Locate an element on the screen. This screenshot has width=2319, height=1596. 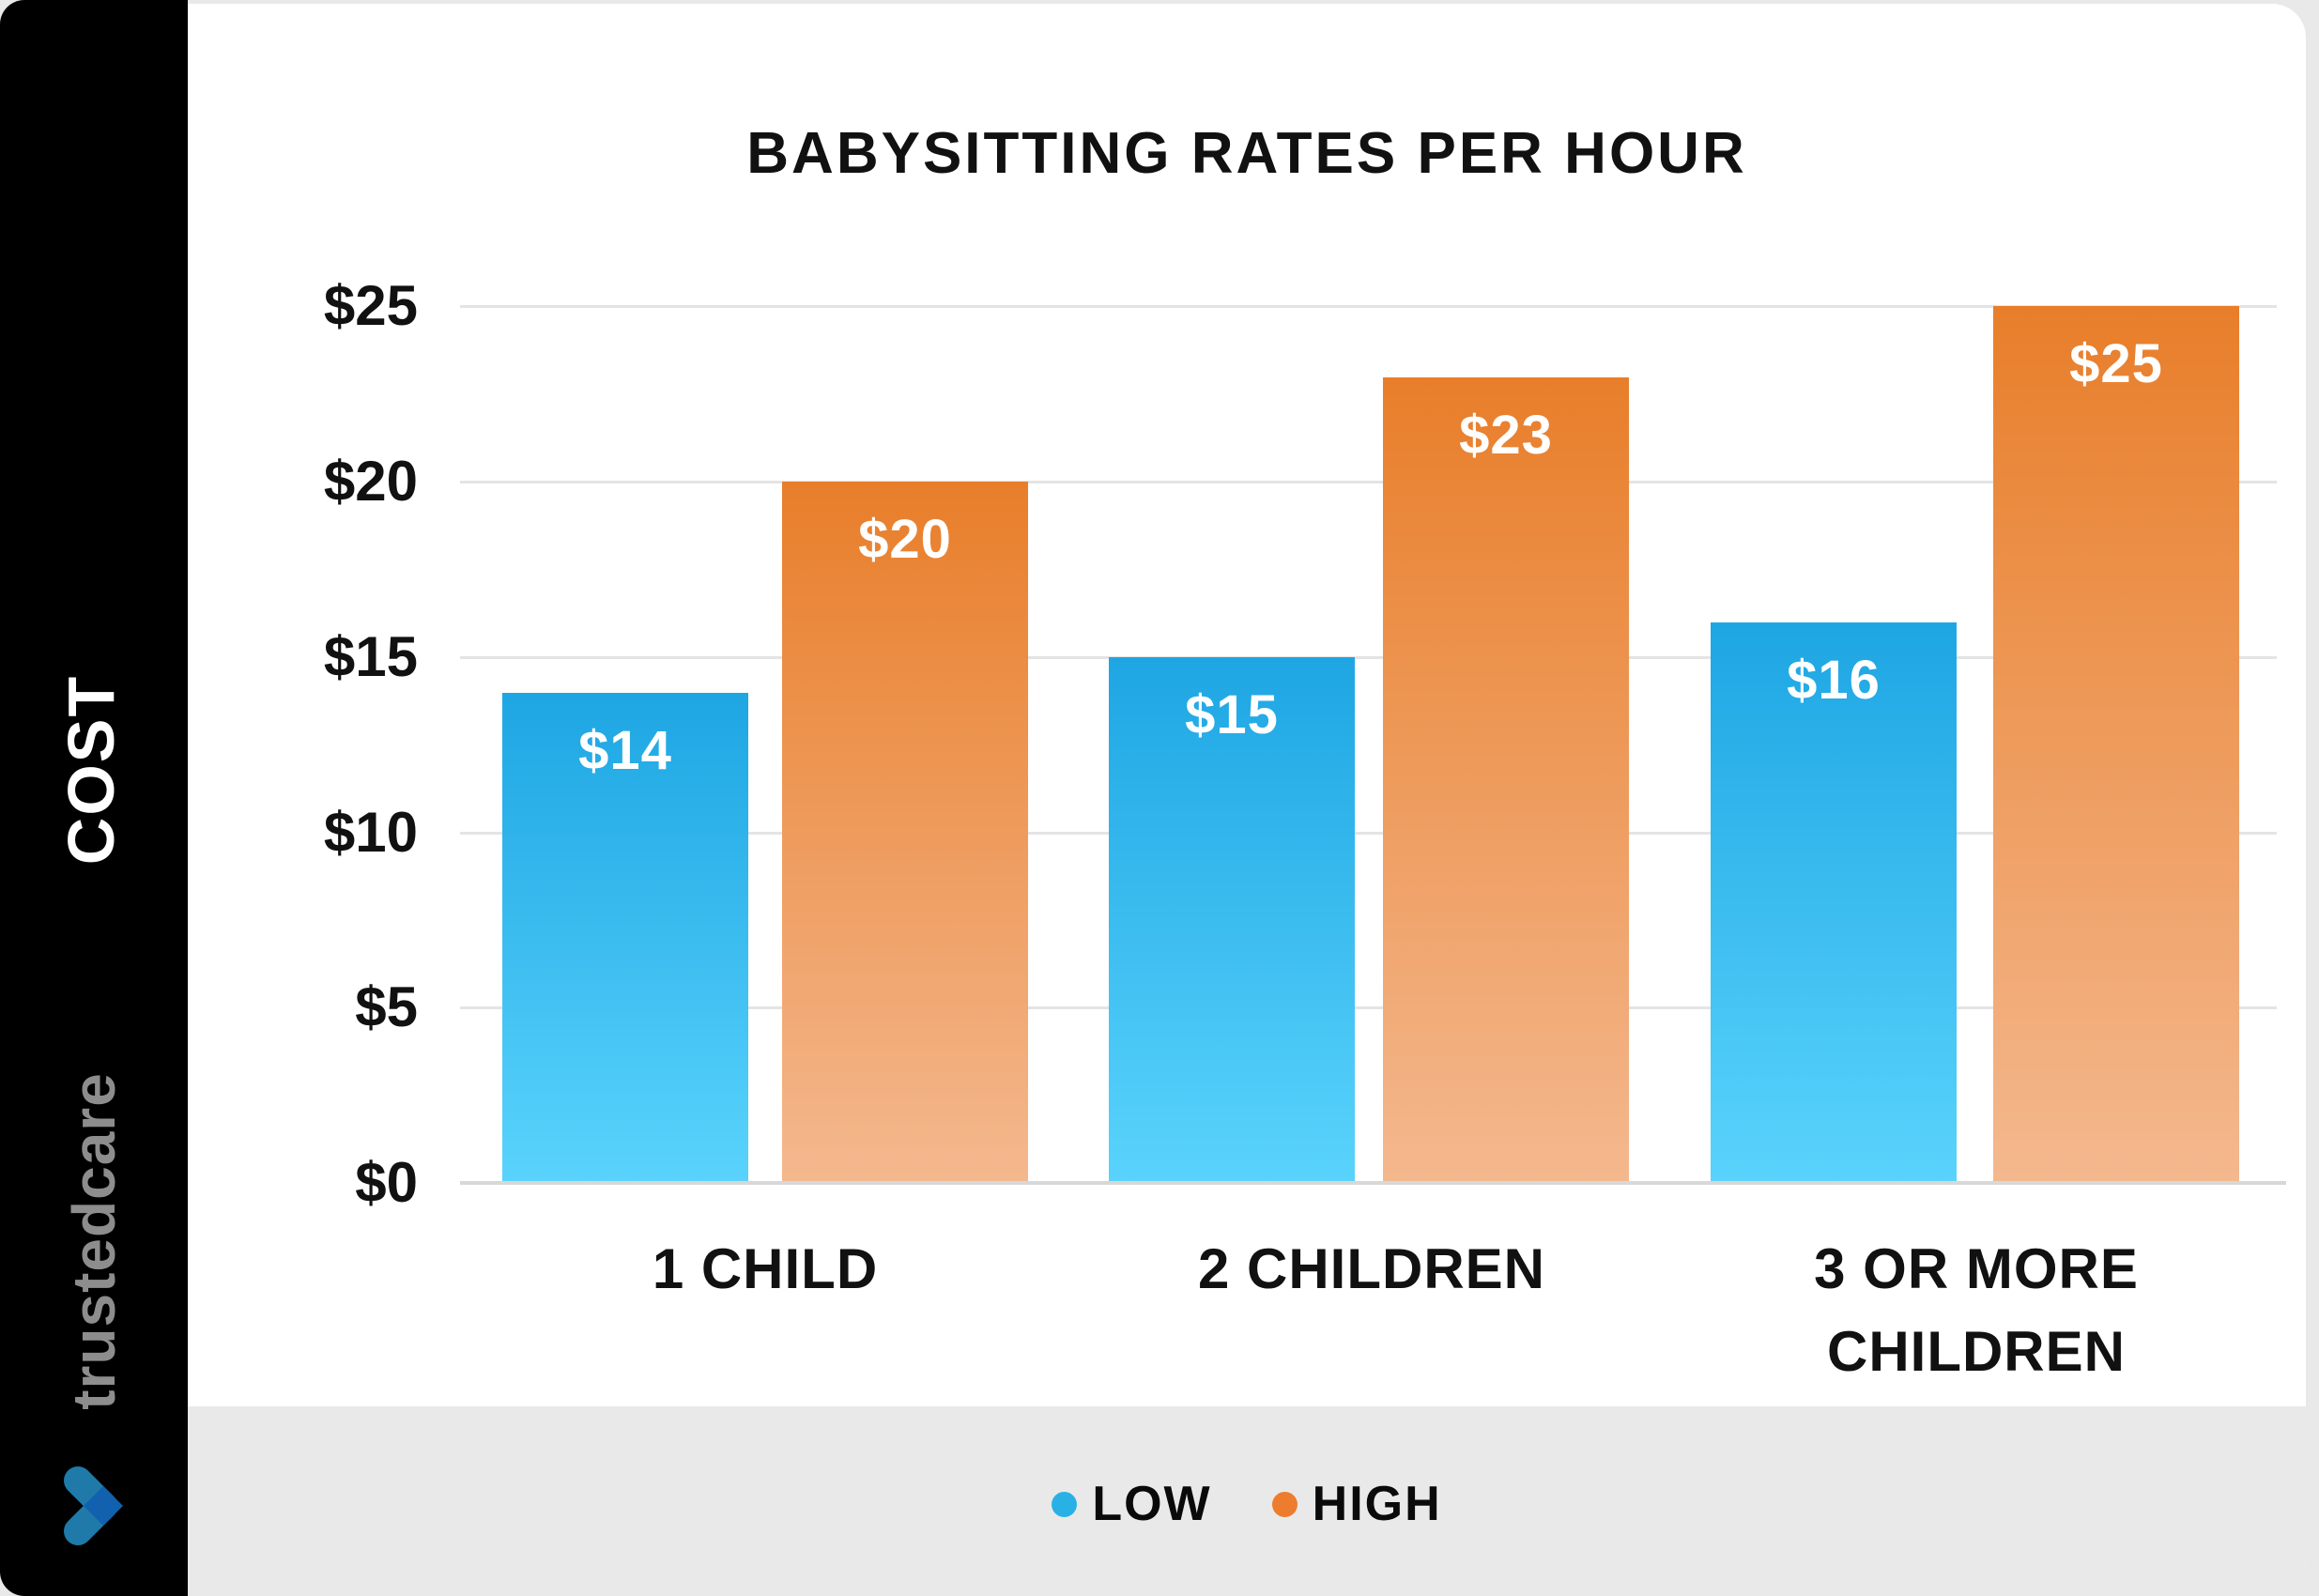
chart-legend: LOW HIGH is located at coordinates (1247, 1504).